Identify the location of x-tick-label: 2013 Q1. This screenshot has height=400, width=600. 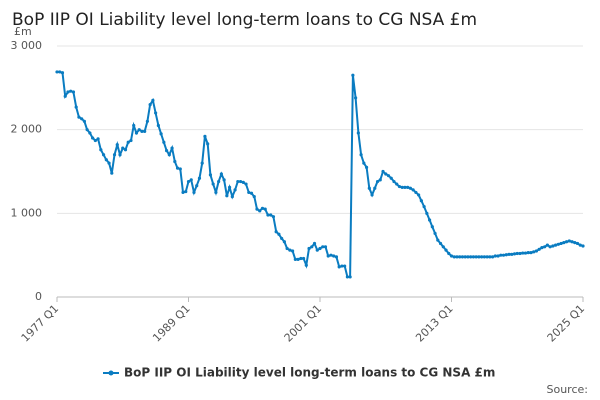
(434, 323).